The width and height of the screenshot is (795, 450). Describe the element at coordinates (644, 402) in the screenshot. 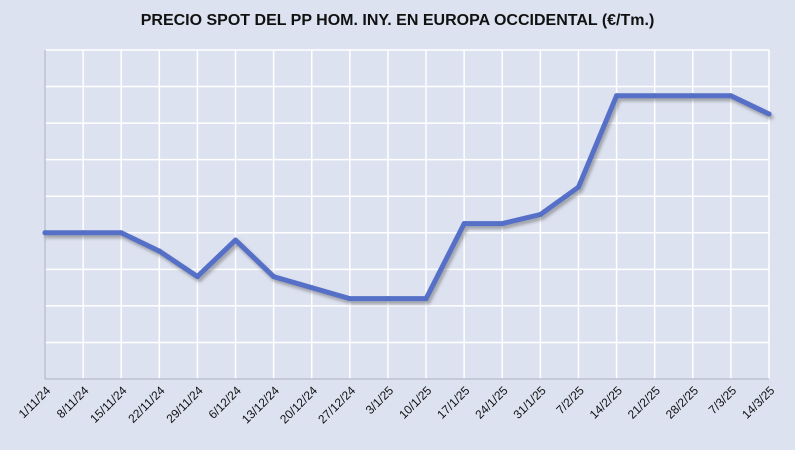

I see `x-tick-label: 21/2/25` at that location.